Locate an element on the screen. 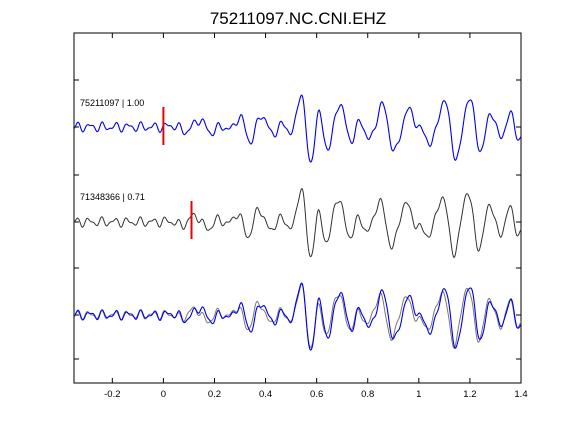 The height and width of the screenshot is (432, 576). trace-1-waveform is located at coordinates (297, 128).